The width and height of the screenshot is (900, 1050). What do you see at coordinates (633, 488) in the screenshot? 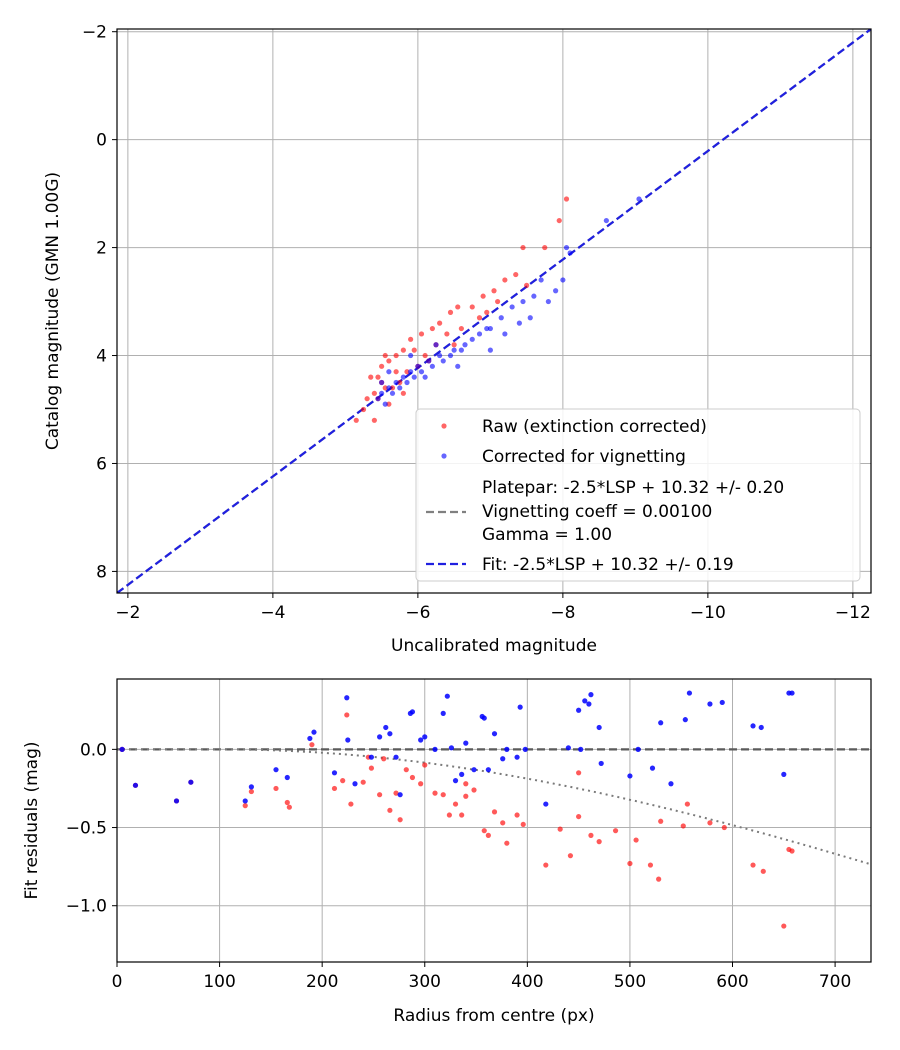
I see `legend-platepar-label: Platepar: -2.5*LSP + 10.32 +/- 0.20` at bounding box center [633, 488].